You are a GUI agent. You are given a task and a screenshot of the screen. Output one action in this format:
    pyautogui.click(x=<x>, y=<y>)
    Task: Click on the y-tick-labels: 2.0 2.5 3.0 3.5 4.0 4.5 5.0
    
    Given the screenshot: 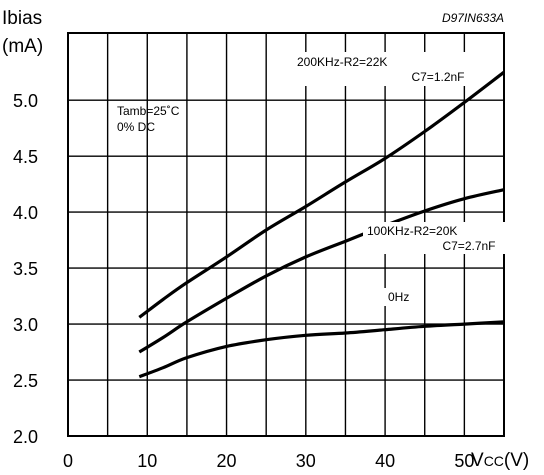 What is the action you would take?
    pyautogui.click(x=25, y=269)
    